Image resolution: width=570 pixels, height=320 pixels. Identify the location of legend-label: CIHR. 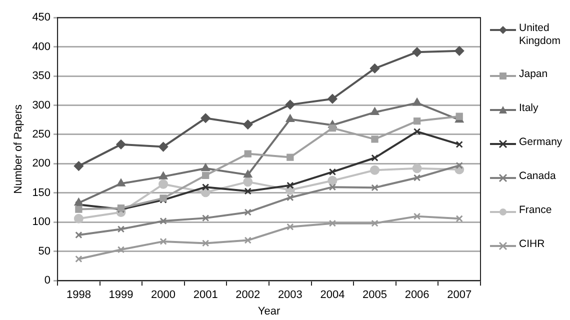
(532, 244).